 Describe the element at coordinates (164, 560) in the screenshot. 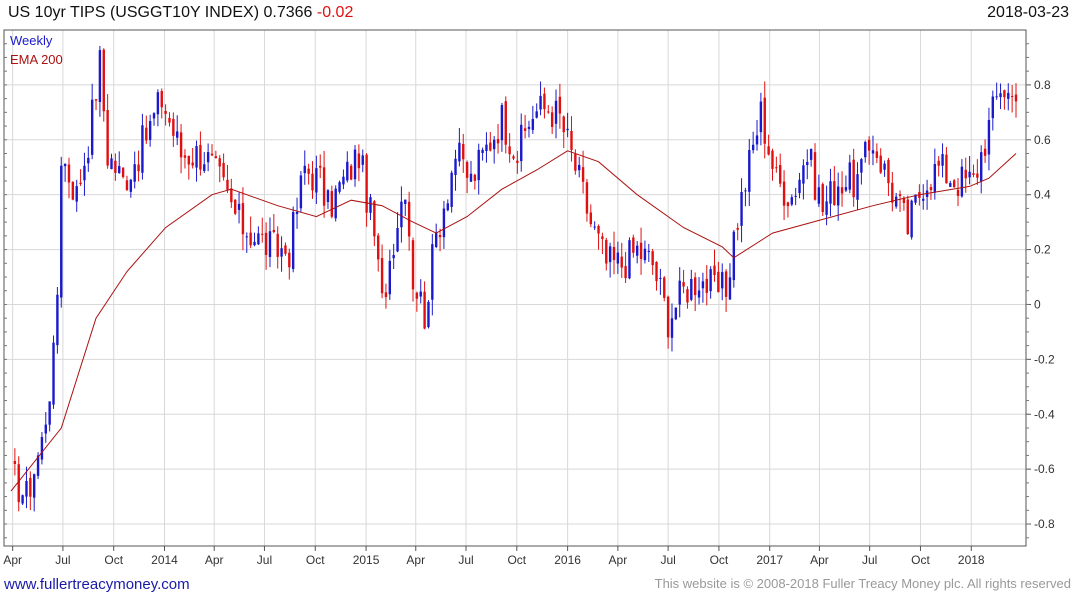

I see `x-tick-label: 2014` at that location.